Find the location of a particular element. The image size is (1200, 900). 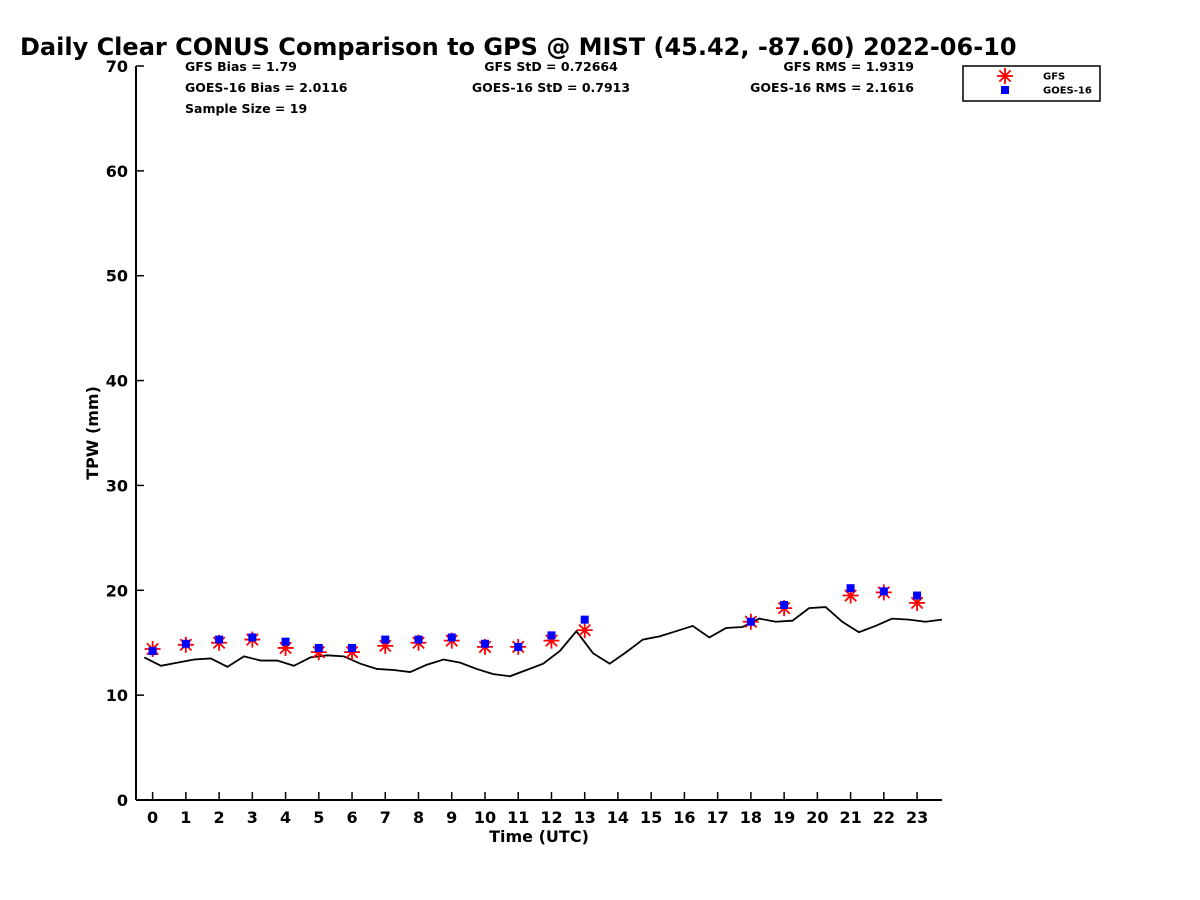

x-tick-label: 22 is located at coordinates (884, 817).